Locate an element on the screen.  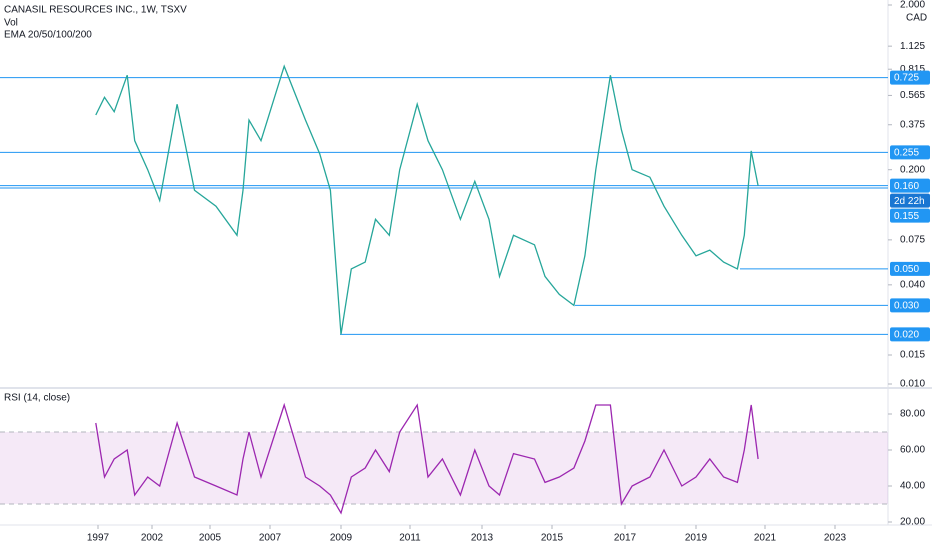
level-label: 0.020 is located at coordinates (906, 335).